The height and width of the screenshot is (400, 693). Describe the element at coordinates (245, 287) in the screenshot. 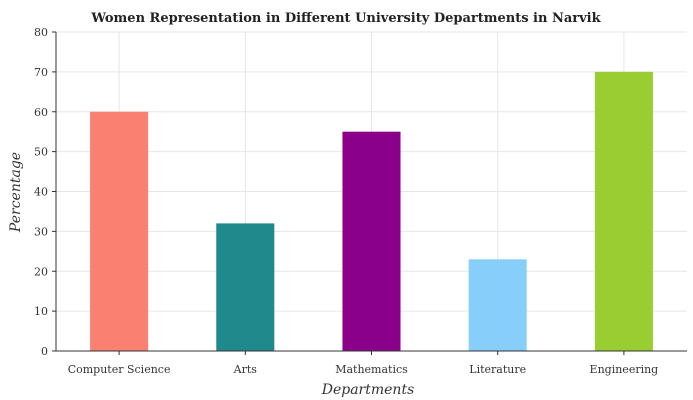

I see `bar-arts` at that location.